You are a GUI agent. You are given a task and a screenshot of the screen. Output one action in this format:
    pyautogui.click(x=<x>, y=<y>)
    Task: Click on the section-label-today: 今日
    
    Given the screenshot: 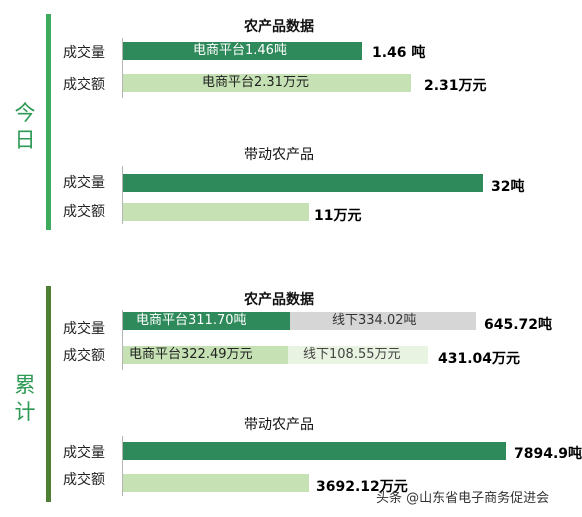 What is the action you would take?
    pyautogui.click(x=25, y=126)
    